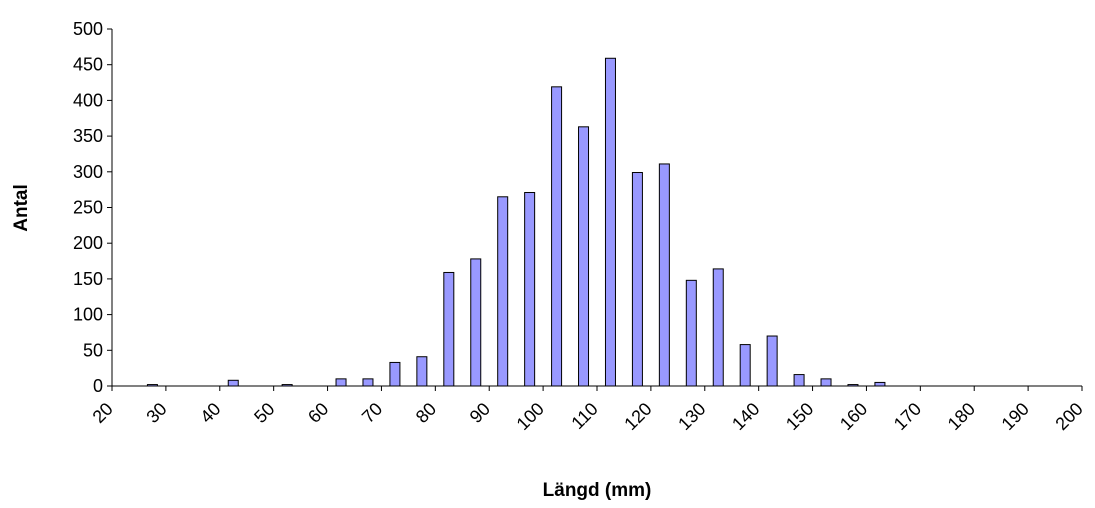  Describe the element at coordinates (210, 413) in the screenshot. I see `x-tick-label: 40` at that location.